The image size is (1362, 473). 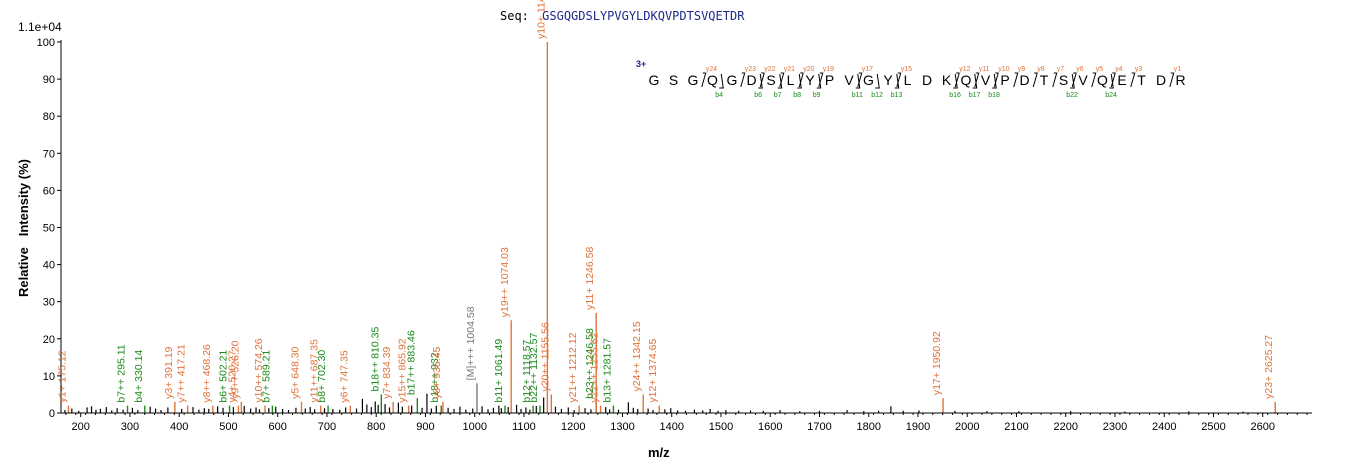 What do you see at coordinates (1269, 367) in the screenshot?
I see `peak-label: y23+ 2625.27` at bounding box center [1269, 367].